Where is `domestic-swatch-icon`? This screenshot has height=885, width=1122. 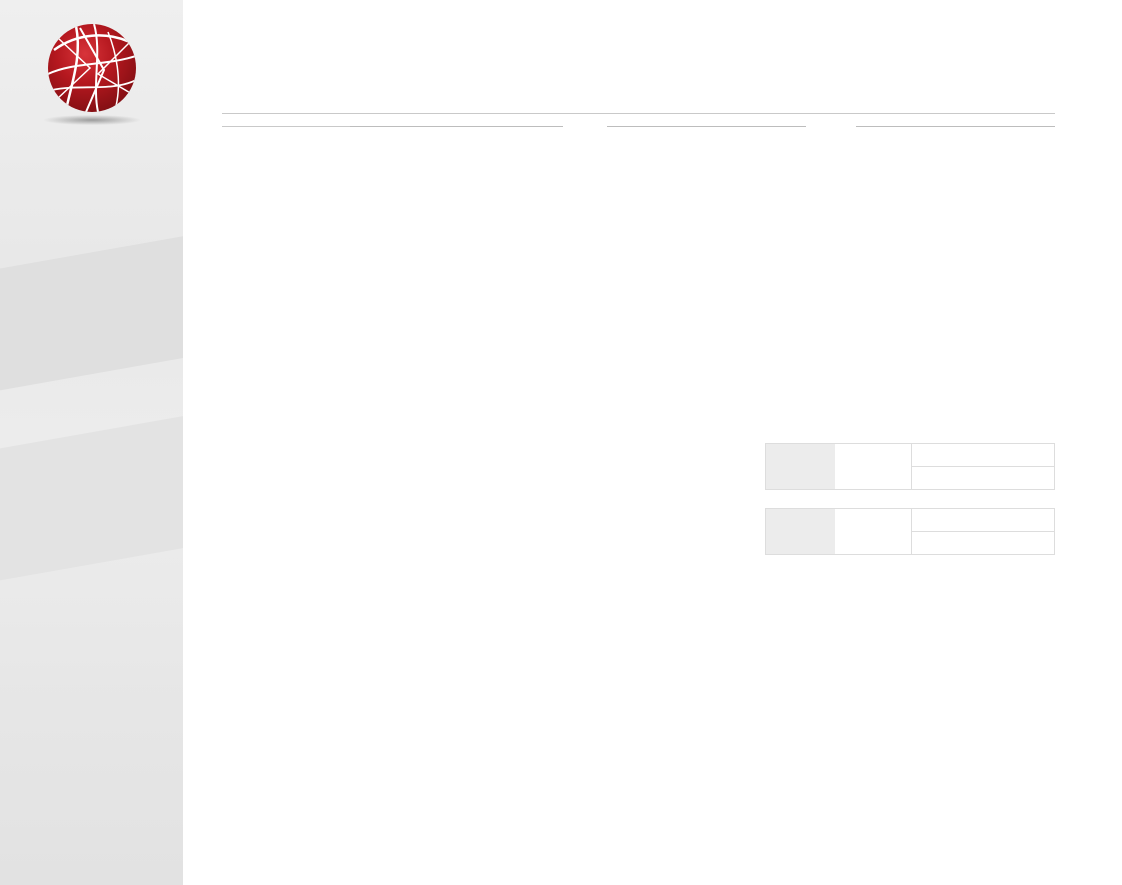
domestic-swatch-icon is located at coordinates (301, 579).